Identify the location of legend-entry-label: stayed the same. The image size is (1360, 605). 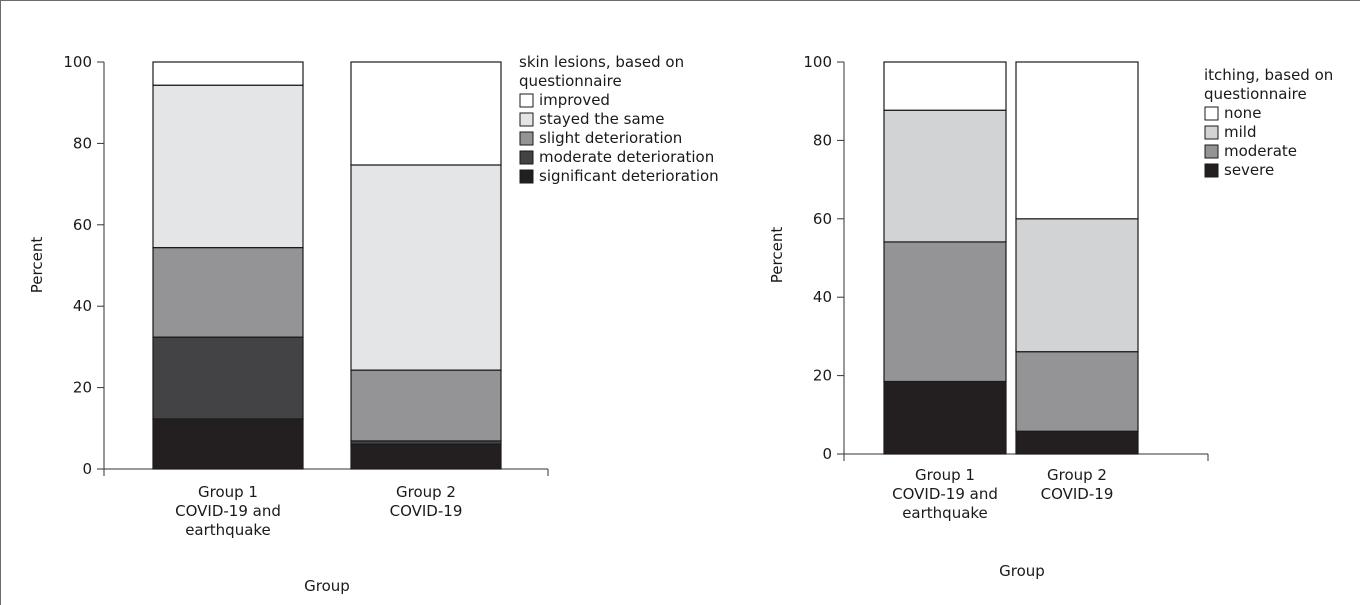
(602, 119).